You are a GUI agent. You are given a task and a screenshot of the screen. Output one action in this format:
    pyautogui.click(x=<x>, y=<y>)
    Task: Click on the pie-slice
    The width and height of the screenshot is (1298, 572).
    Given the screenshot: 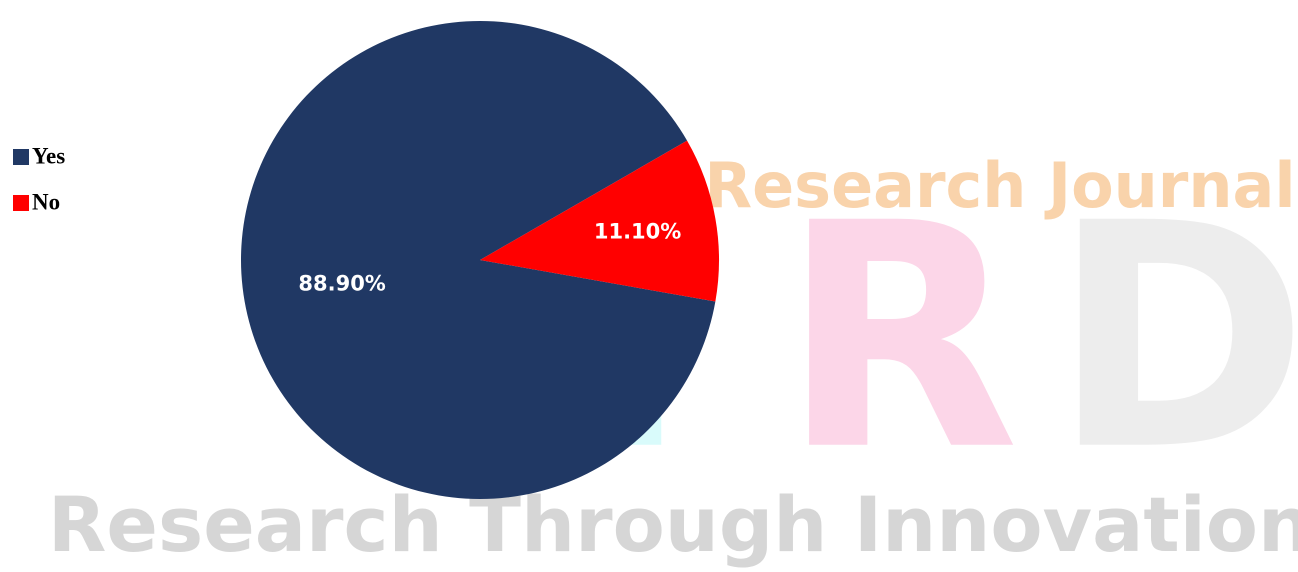 What is the action you would take?
    pyautogui.click(x=599, y=221)
    